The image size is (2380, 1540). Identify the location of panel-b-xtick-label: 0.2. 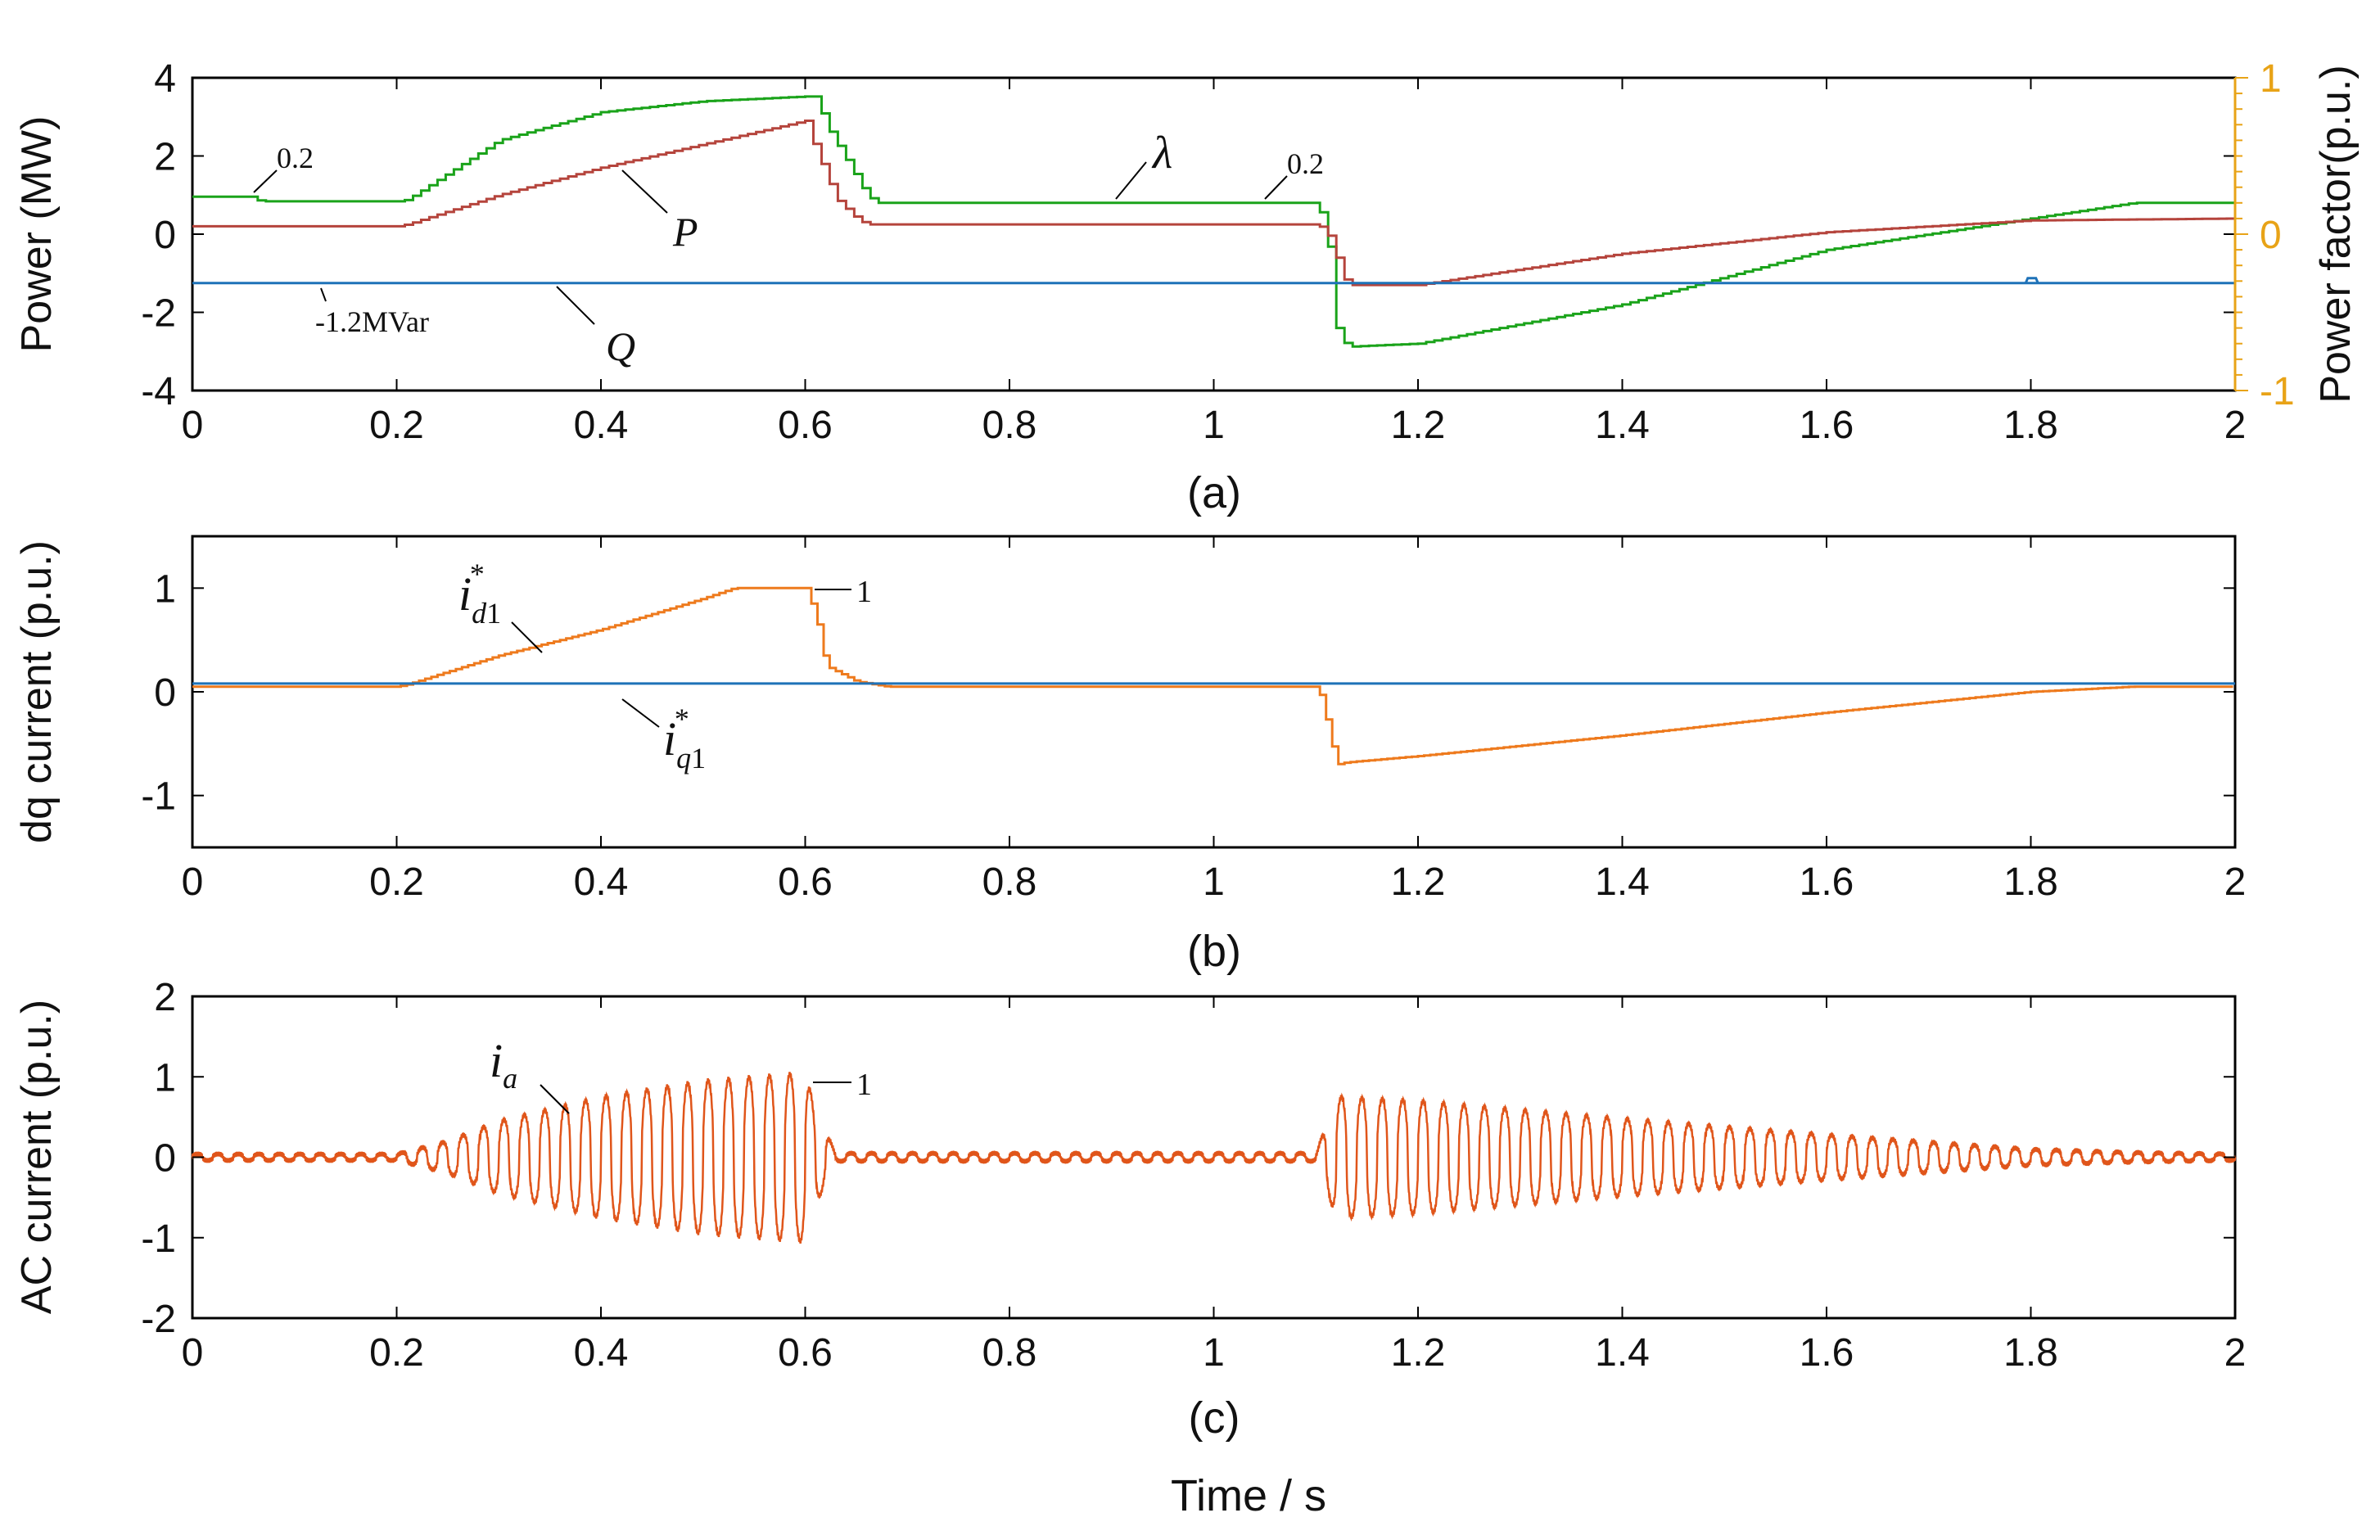
(397, 882).